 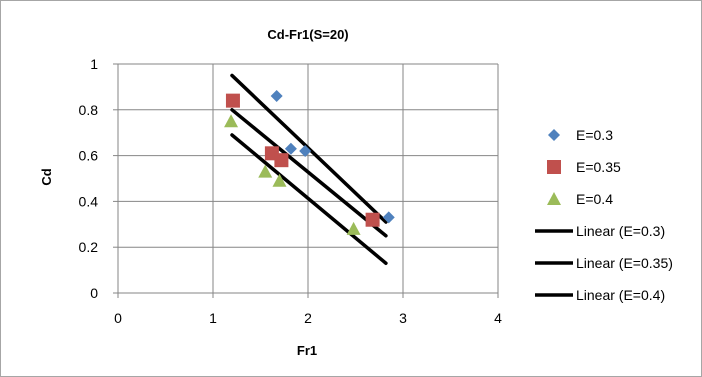 I want to click on legend-label: E=0.3, so click(x=594, y=135).